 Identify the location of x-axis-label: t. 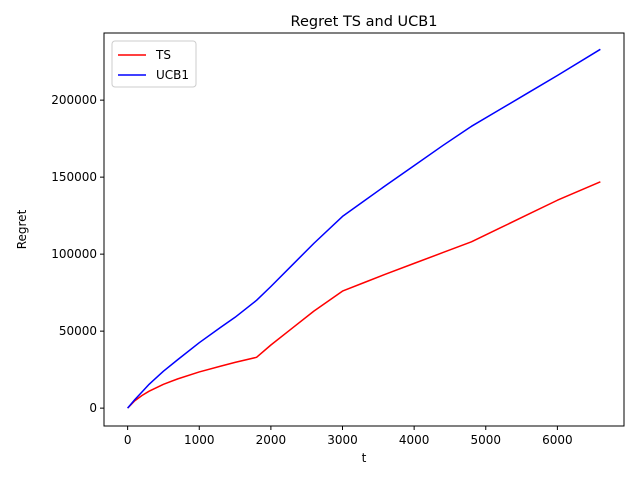
(364, 458).